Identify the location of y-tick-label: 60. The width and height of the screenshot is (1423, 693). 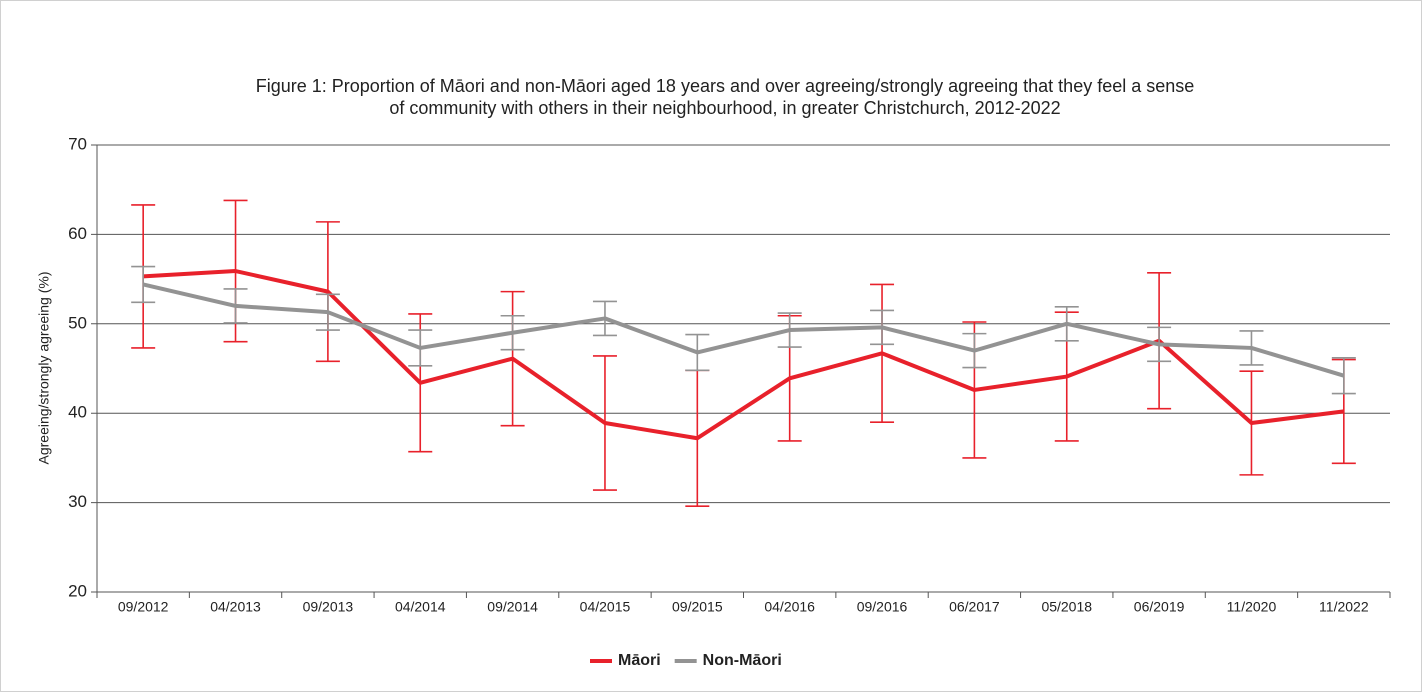
(77, 233).